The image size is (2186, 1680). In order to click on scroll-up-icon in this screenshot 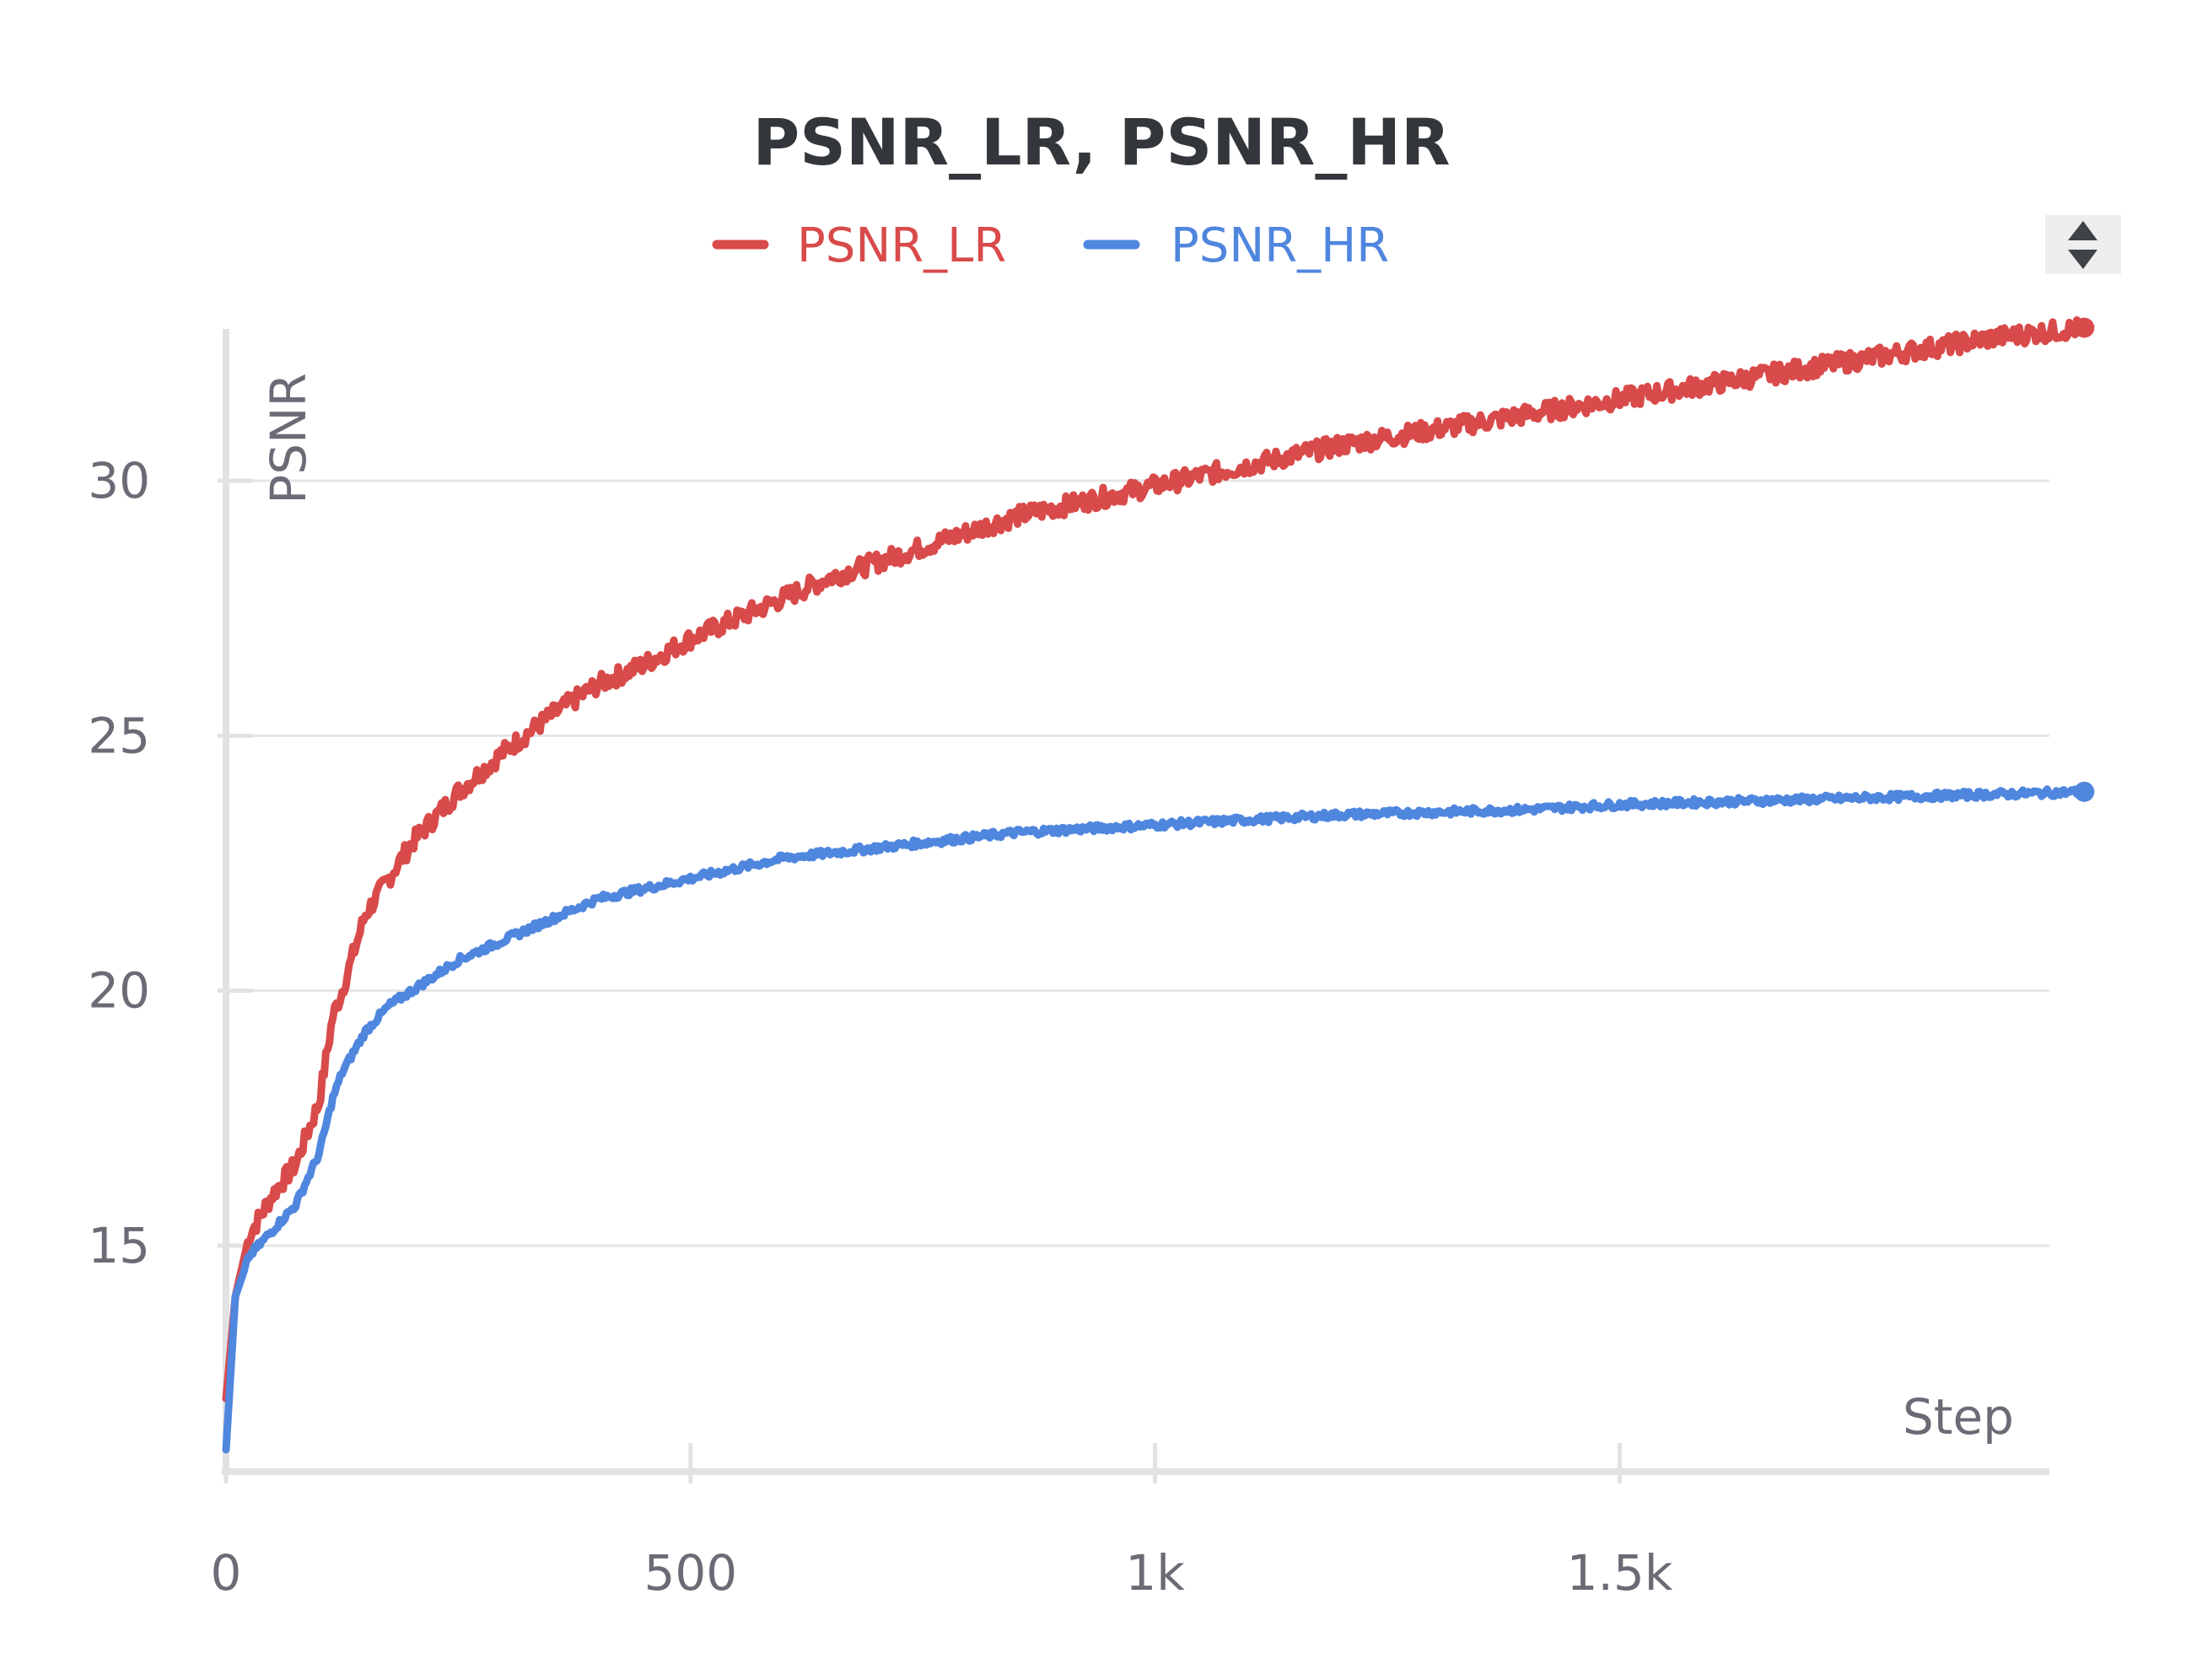, I will do `click(2082, 231)`.